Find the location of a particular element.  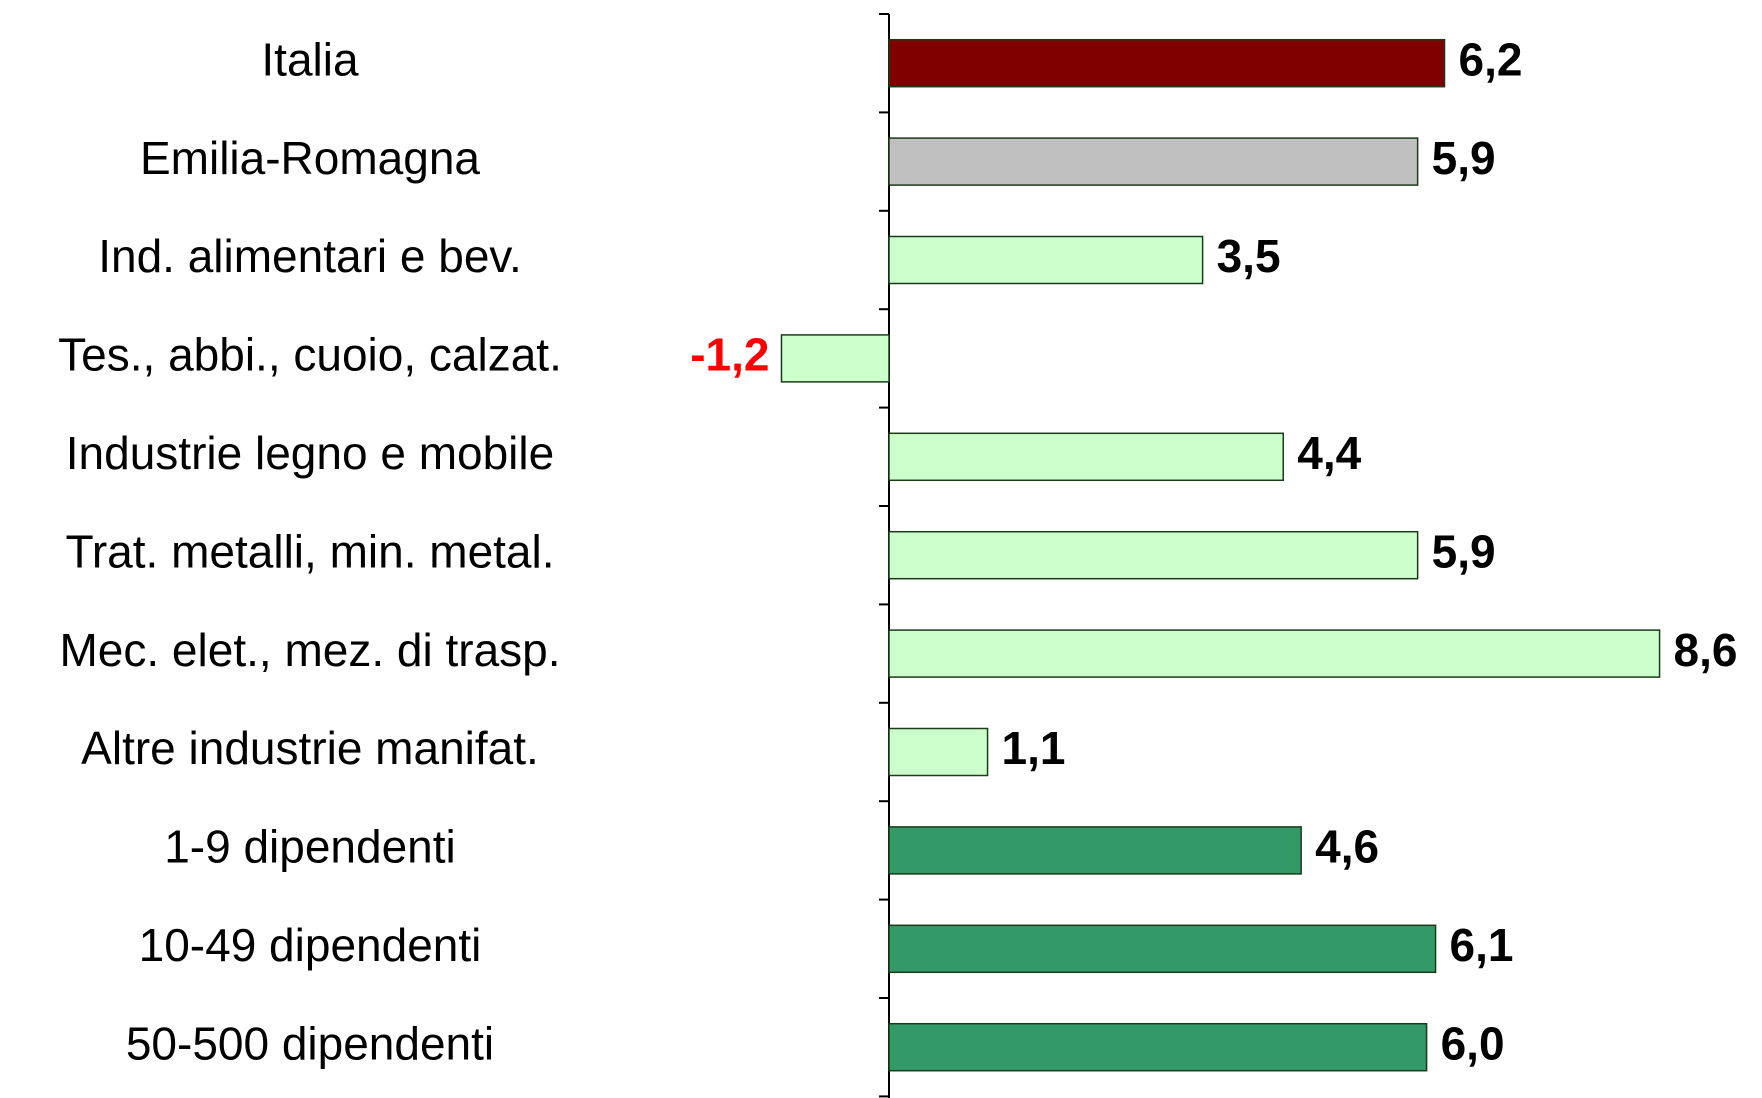

category-label: Tes., abbi., cuoio, calzat. is located at coordinates (310, 355).